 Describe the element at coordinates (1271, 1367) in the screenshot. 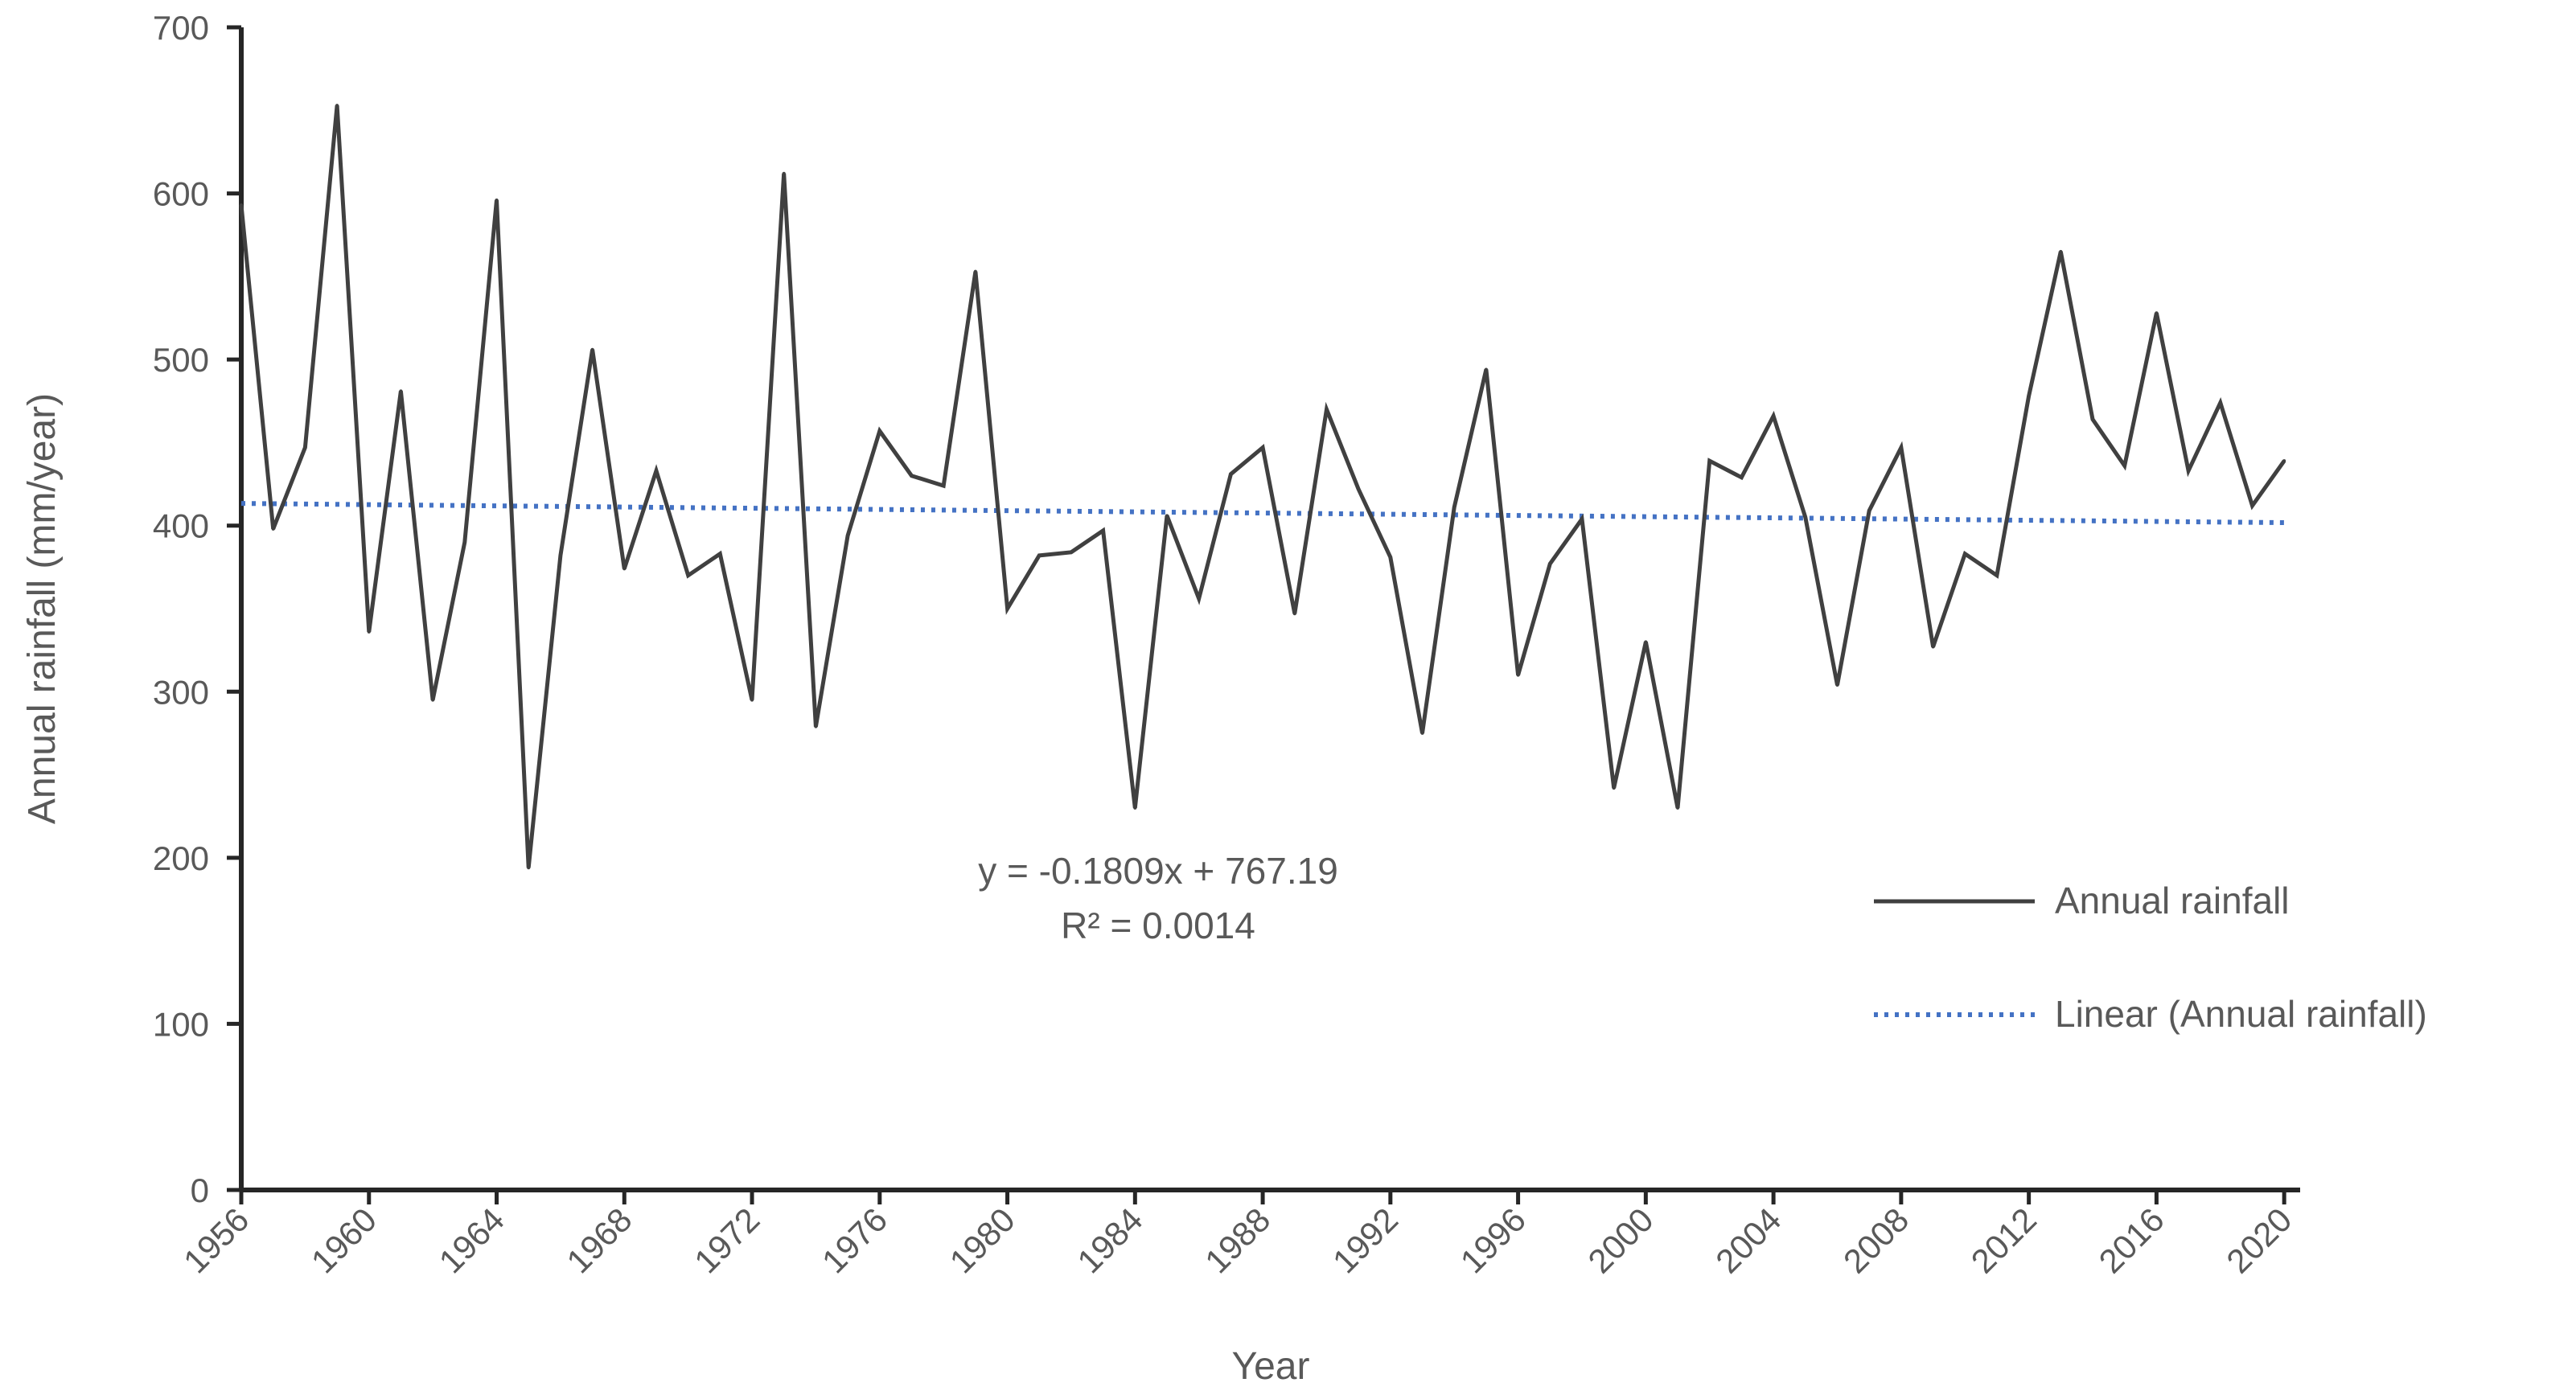

I see `x-axis-title: Year` at that location.